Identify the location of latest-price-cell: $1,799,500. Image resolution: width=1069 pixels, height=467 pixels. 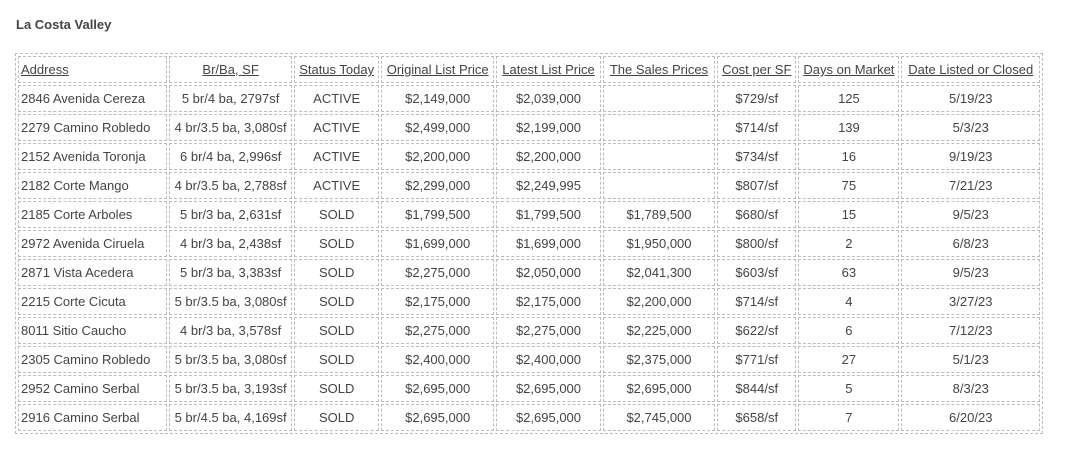
(548, 214).